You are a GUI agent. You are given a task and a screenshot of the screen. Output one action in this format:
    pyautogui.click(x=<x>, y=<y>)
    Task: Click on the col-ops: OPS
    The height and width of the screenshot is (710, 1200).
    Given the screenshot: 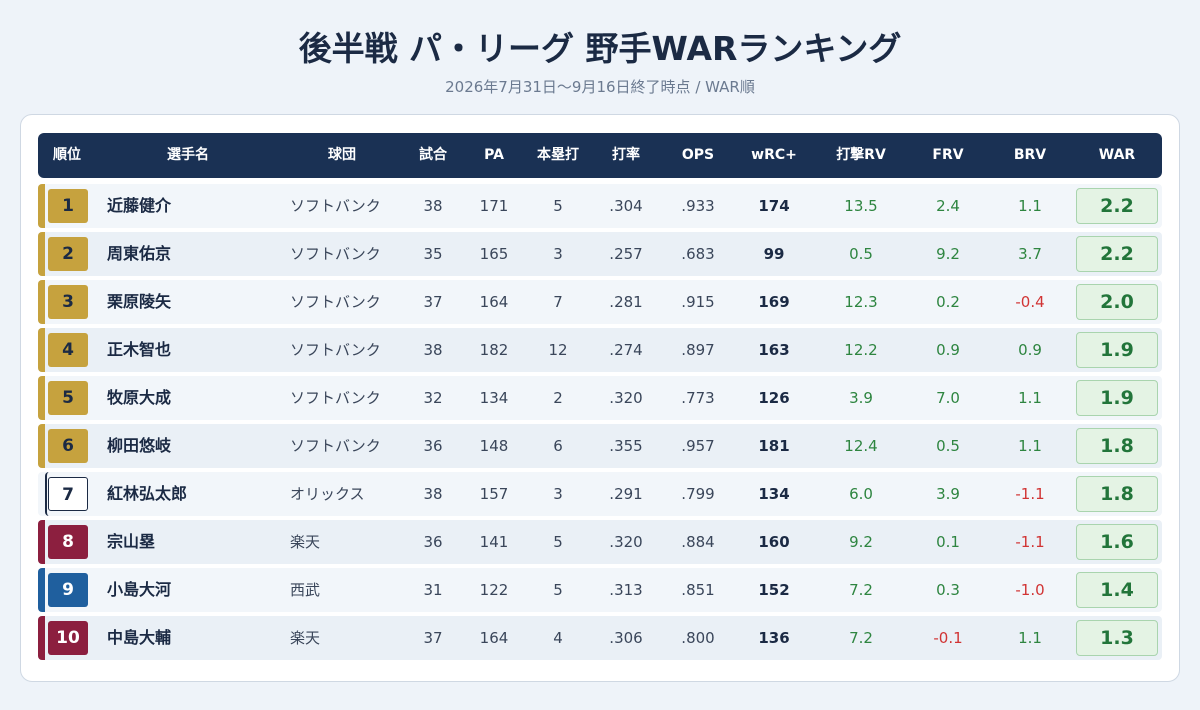 What is the action you would take?
    pyautogui.click(x=698, y=155)
    